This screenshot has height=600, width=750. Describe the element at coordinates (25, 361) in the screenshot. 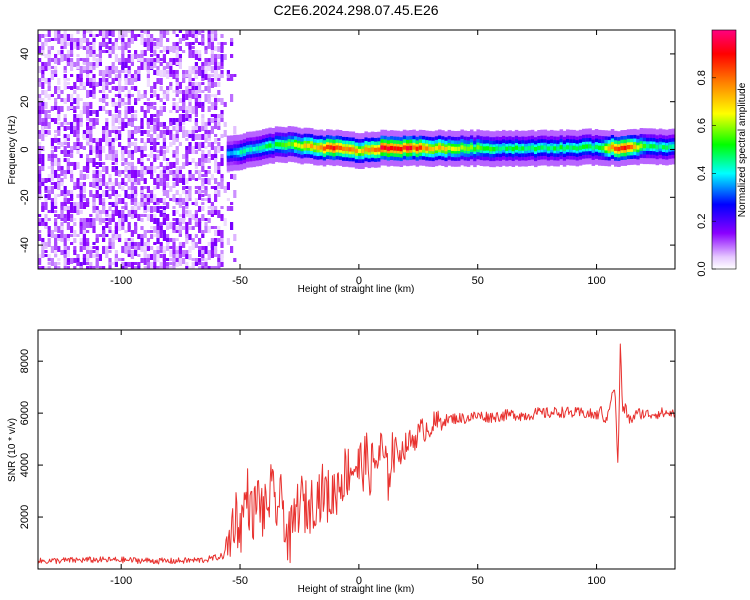

I see `y-tick-label: 8000` at that location.